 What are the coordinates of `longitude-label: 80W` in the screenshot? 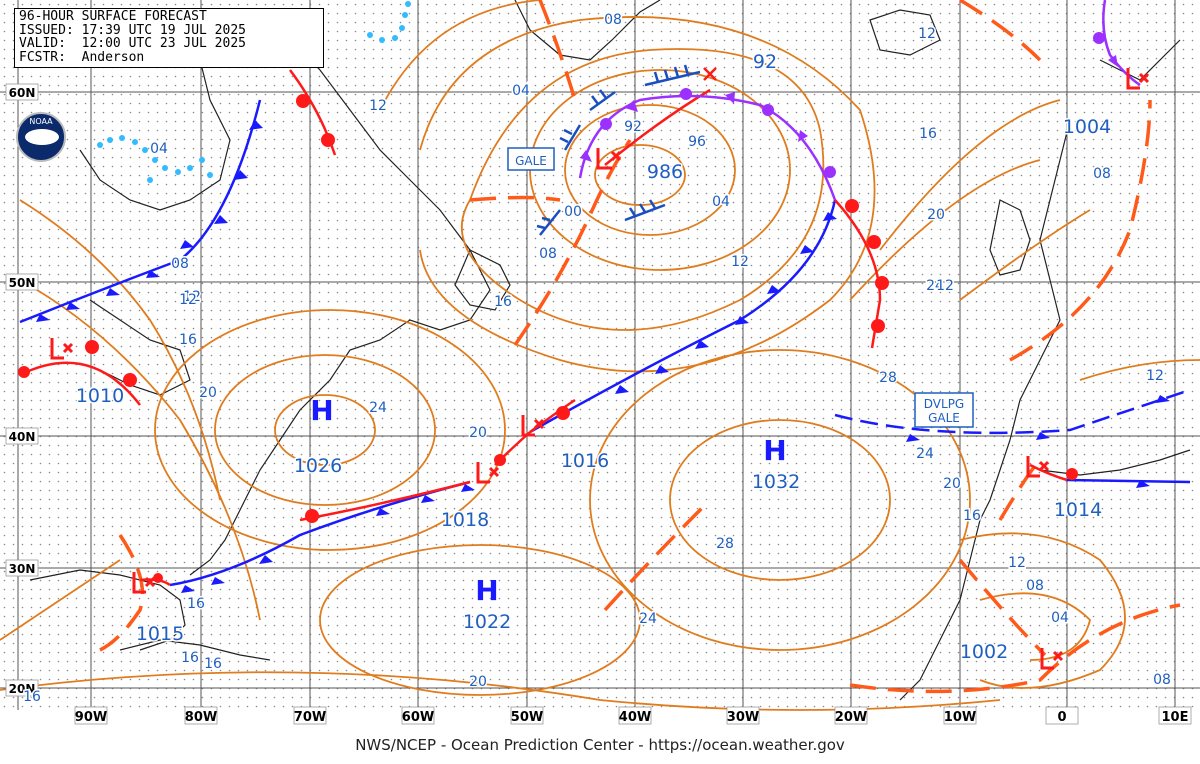 It's located at (201, 717).